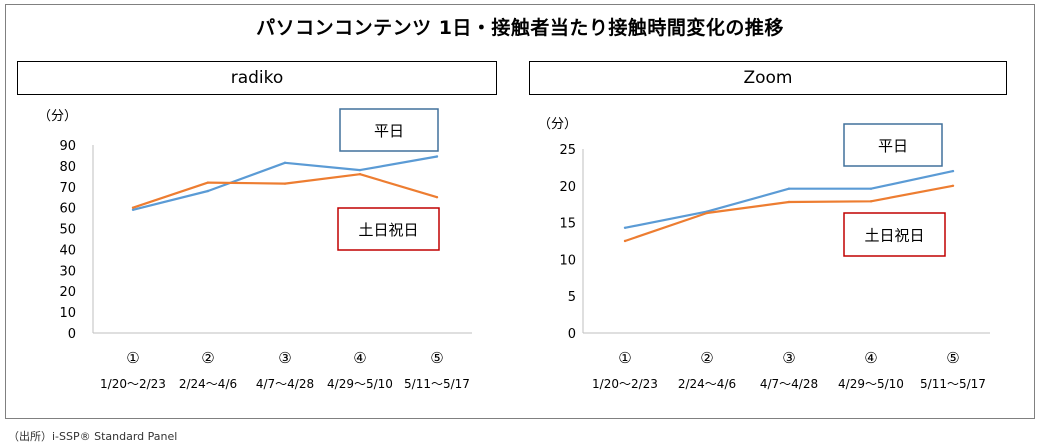  What do you see at coordinates (93, 436) in the screenshot?
I see `source-note: （出所）i-SSP® Standard Panel` at bounding box center [93, 436].